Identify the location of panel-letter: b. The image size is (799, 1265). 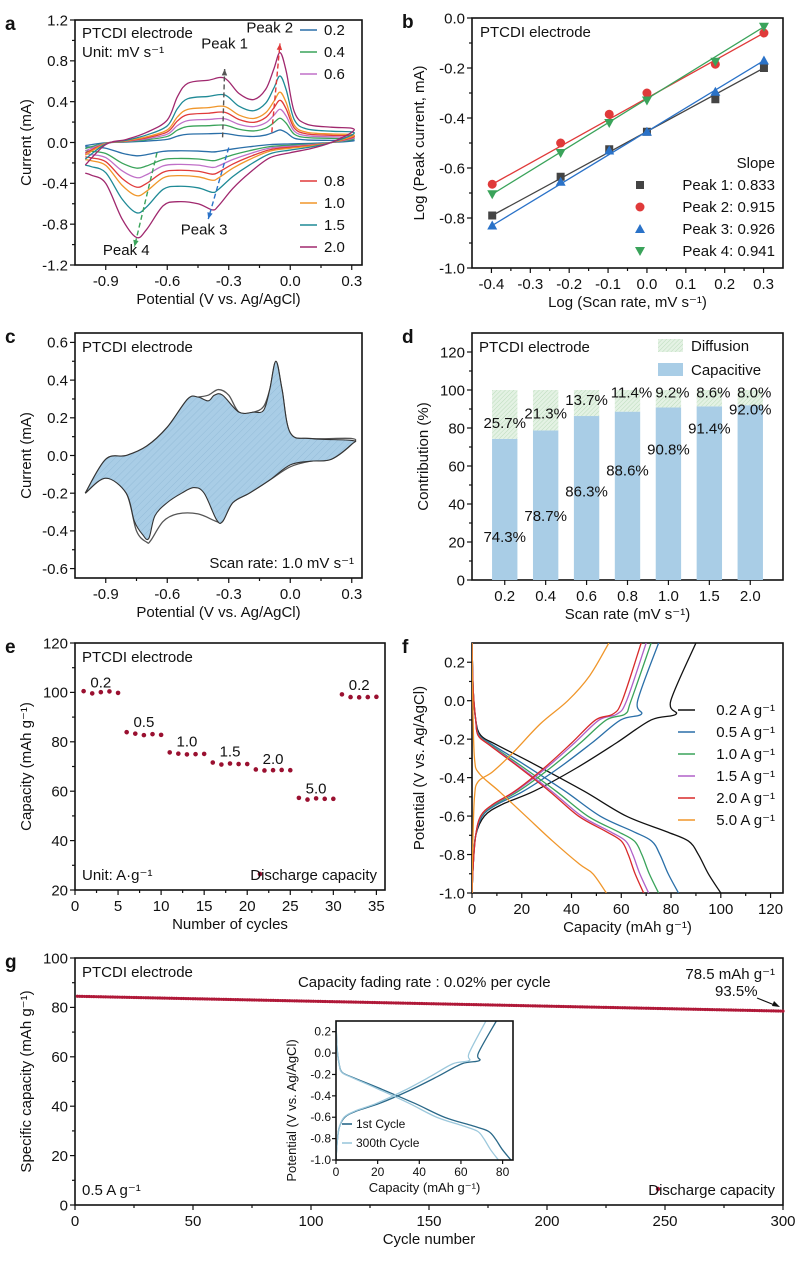
(408, 22).